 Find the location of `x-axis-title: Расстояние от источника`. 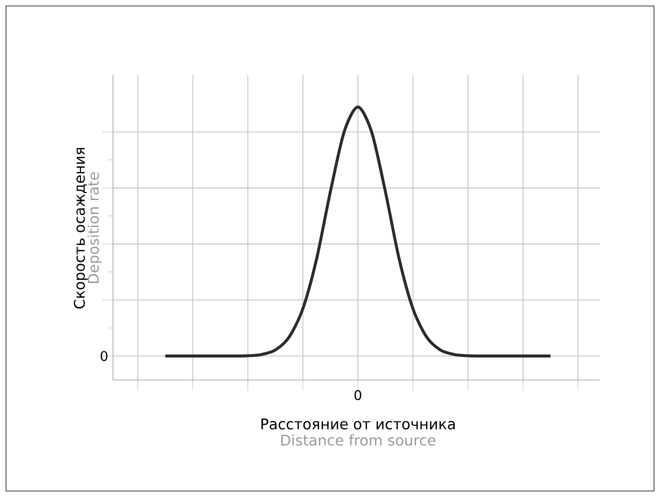

x-axis-title: Расстояние от источника is located at coordinates (358, 424).